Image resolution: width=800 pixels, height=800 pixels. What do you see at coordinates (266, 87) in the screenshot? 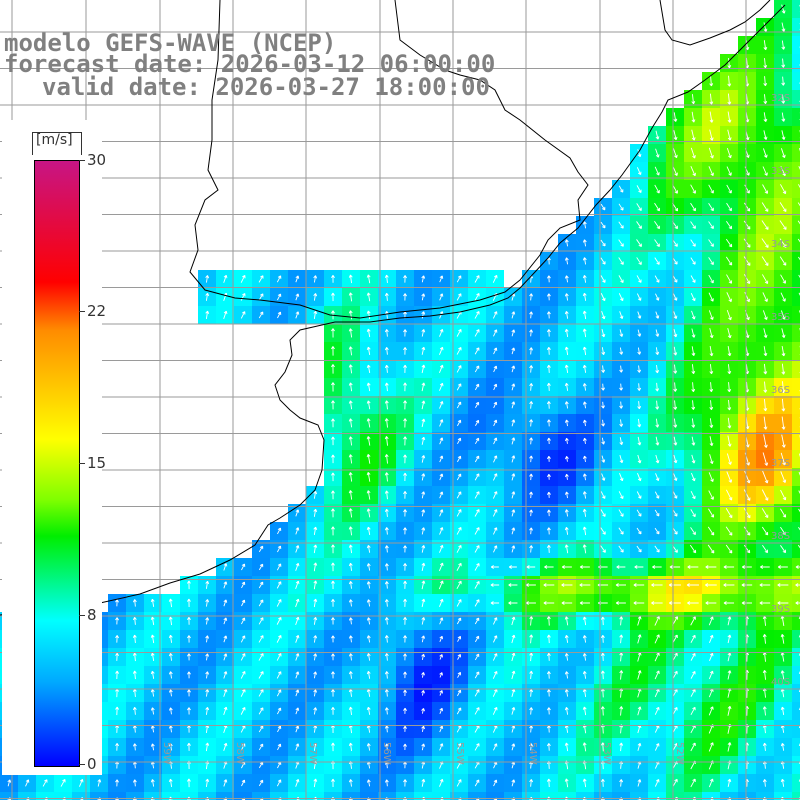
I see `valid-date: valid date: 2026-03-27 18:00:00` at bounding box center [266, 87].